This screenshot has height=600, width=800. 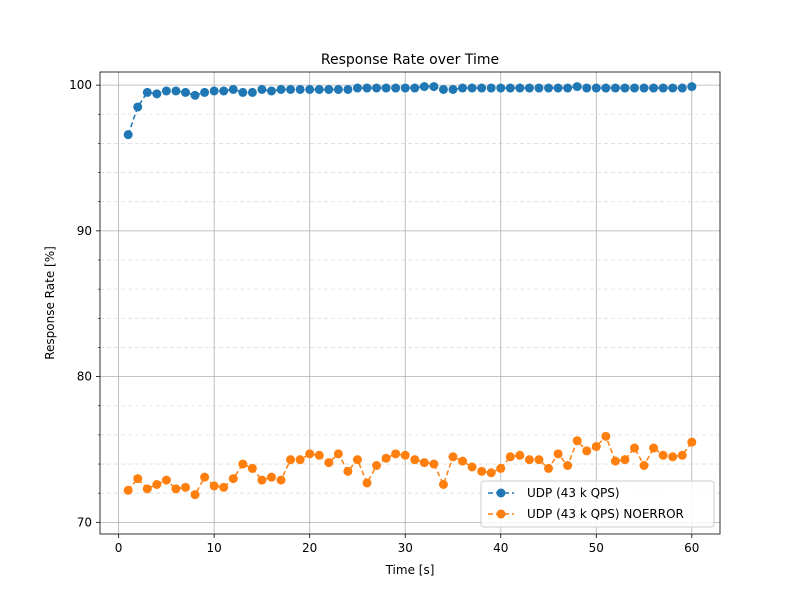 What do you see at coordinates (80, 85) in the screenshot?
I see `y-tick-label: 100` at bounding box center [80, 85].